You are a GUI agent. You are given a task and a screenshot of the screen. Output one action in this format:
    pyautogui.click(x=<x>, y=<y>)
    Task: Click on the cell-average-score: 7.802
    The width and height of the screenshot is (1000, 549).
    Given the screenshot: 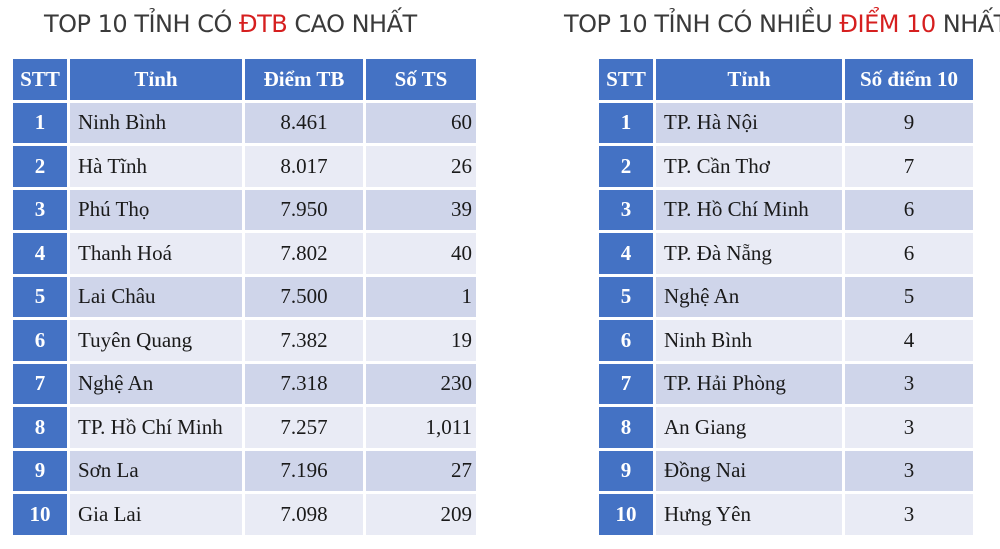 What is the action you would take?
    pyautogui.click(x=304, y=253)
    